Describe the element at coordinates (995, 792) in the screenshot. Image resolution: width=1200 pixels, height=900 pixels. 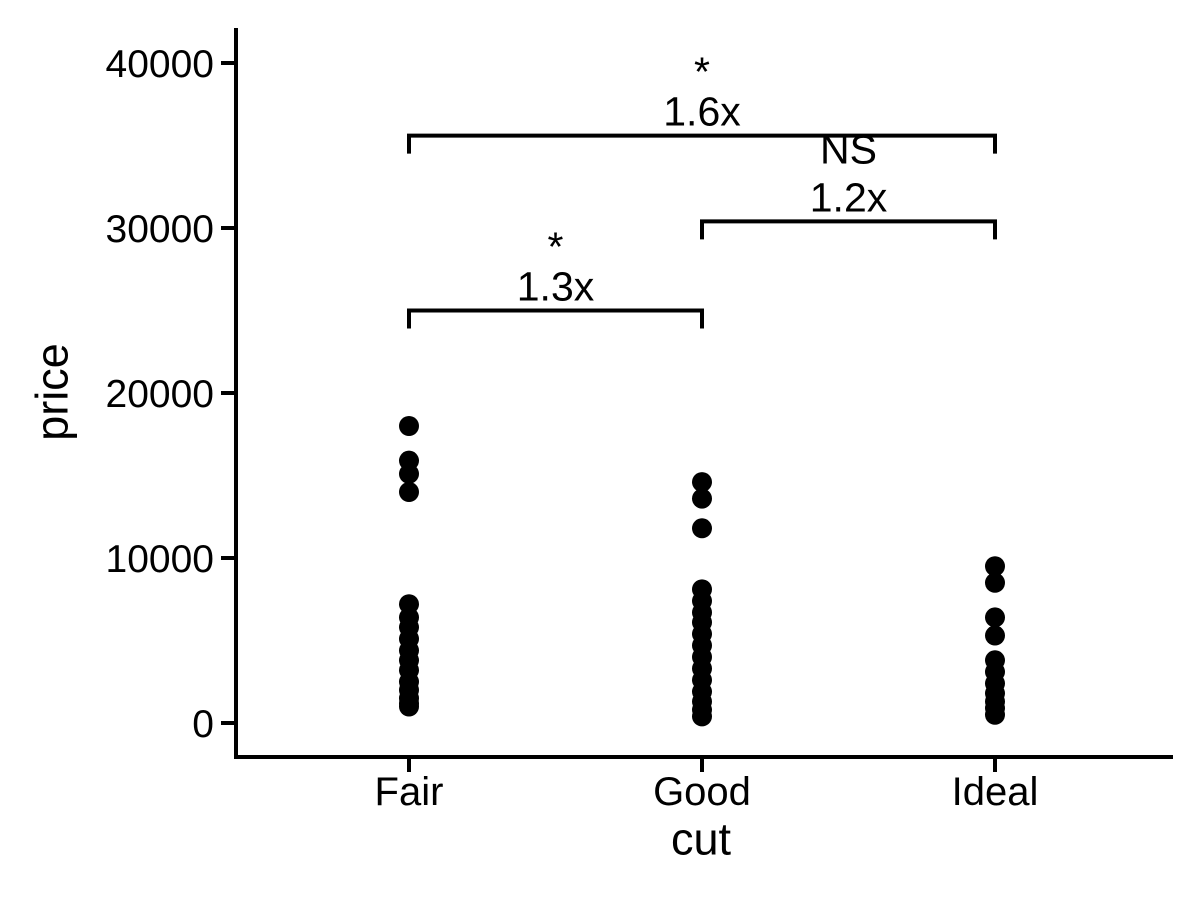
I see `x-tick-label-ideal: Ideal` at that location.